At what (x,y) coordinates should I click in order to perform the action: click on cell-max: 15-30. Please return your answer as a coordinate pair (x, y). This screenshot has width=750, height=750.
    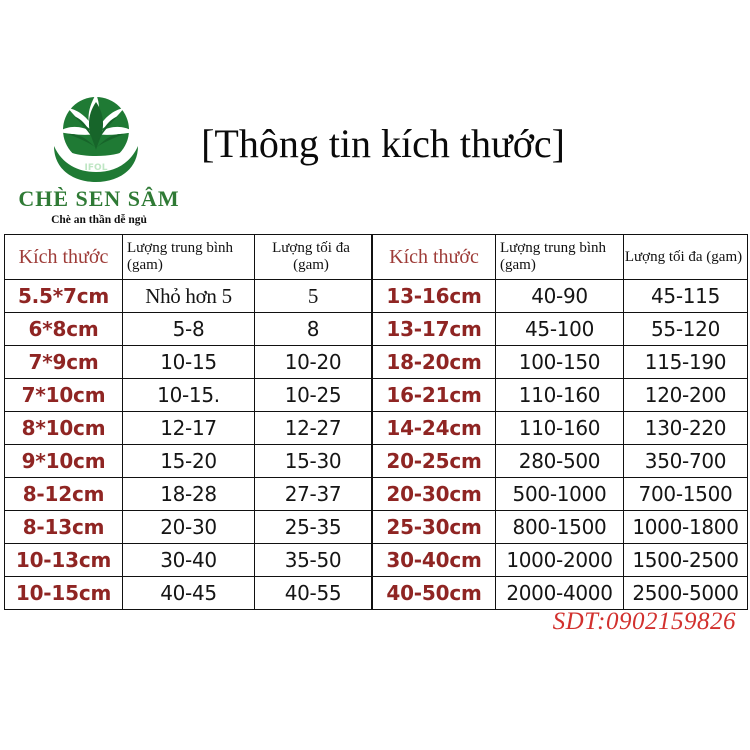
    Looking at the image, I should click on (313, 461).